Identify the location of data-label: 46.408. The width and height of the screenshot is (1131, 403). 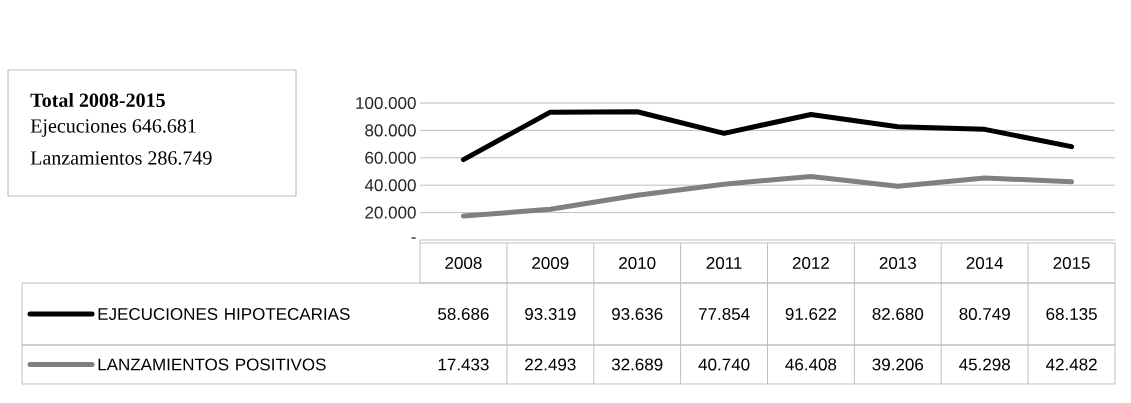
(811, 364).